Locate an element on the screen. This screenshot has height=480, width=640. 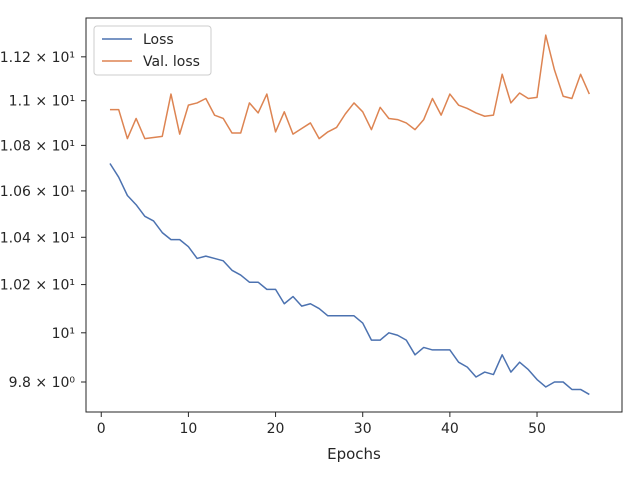
x-tick-label: 0 is located at coordinates (101, 429).